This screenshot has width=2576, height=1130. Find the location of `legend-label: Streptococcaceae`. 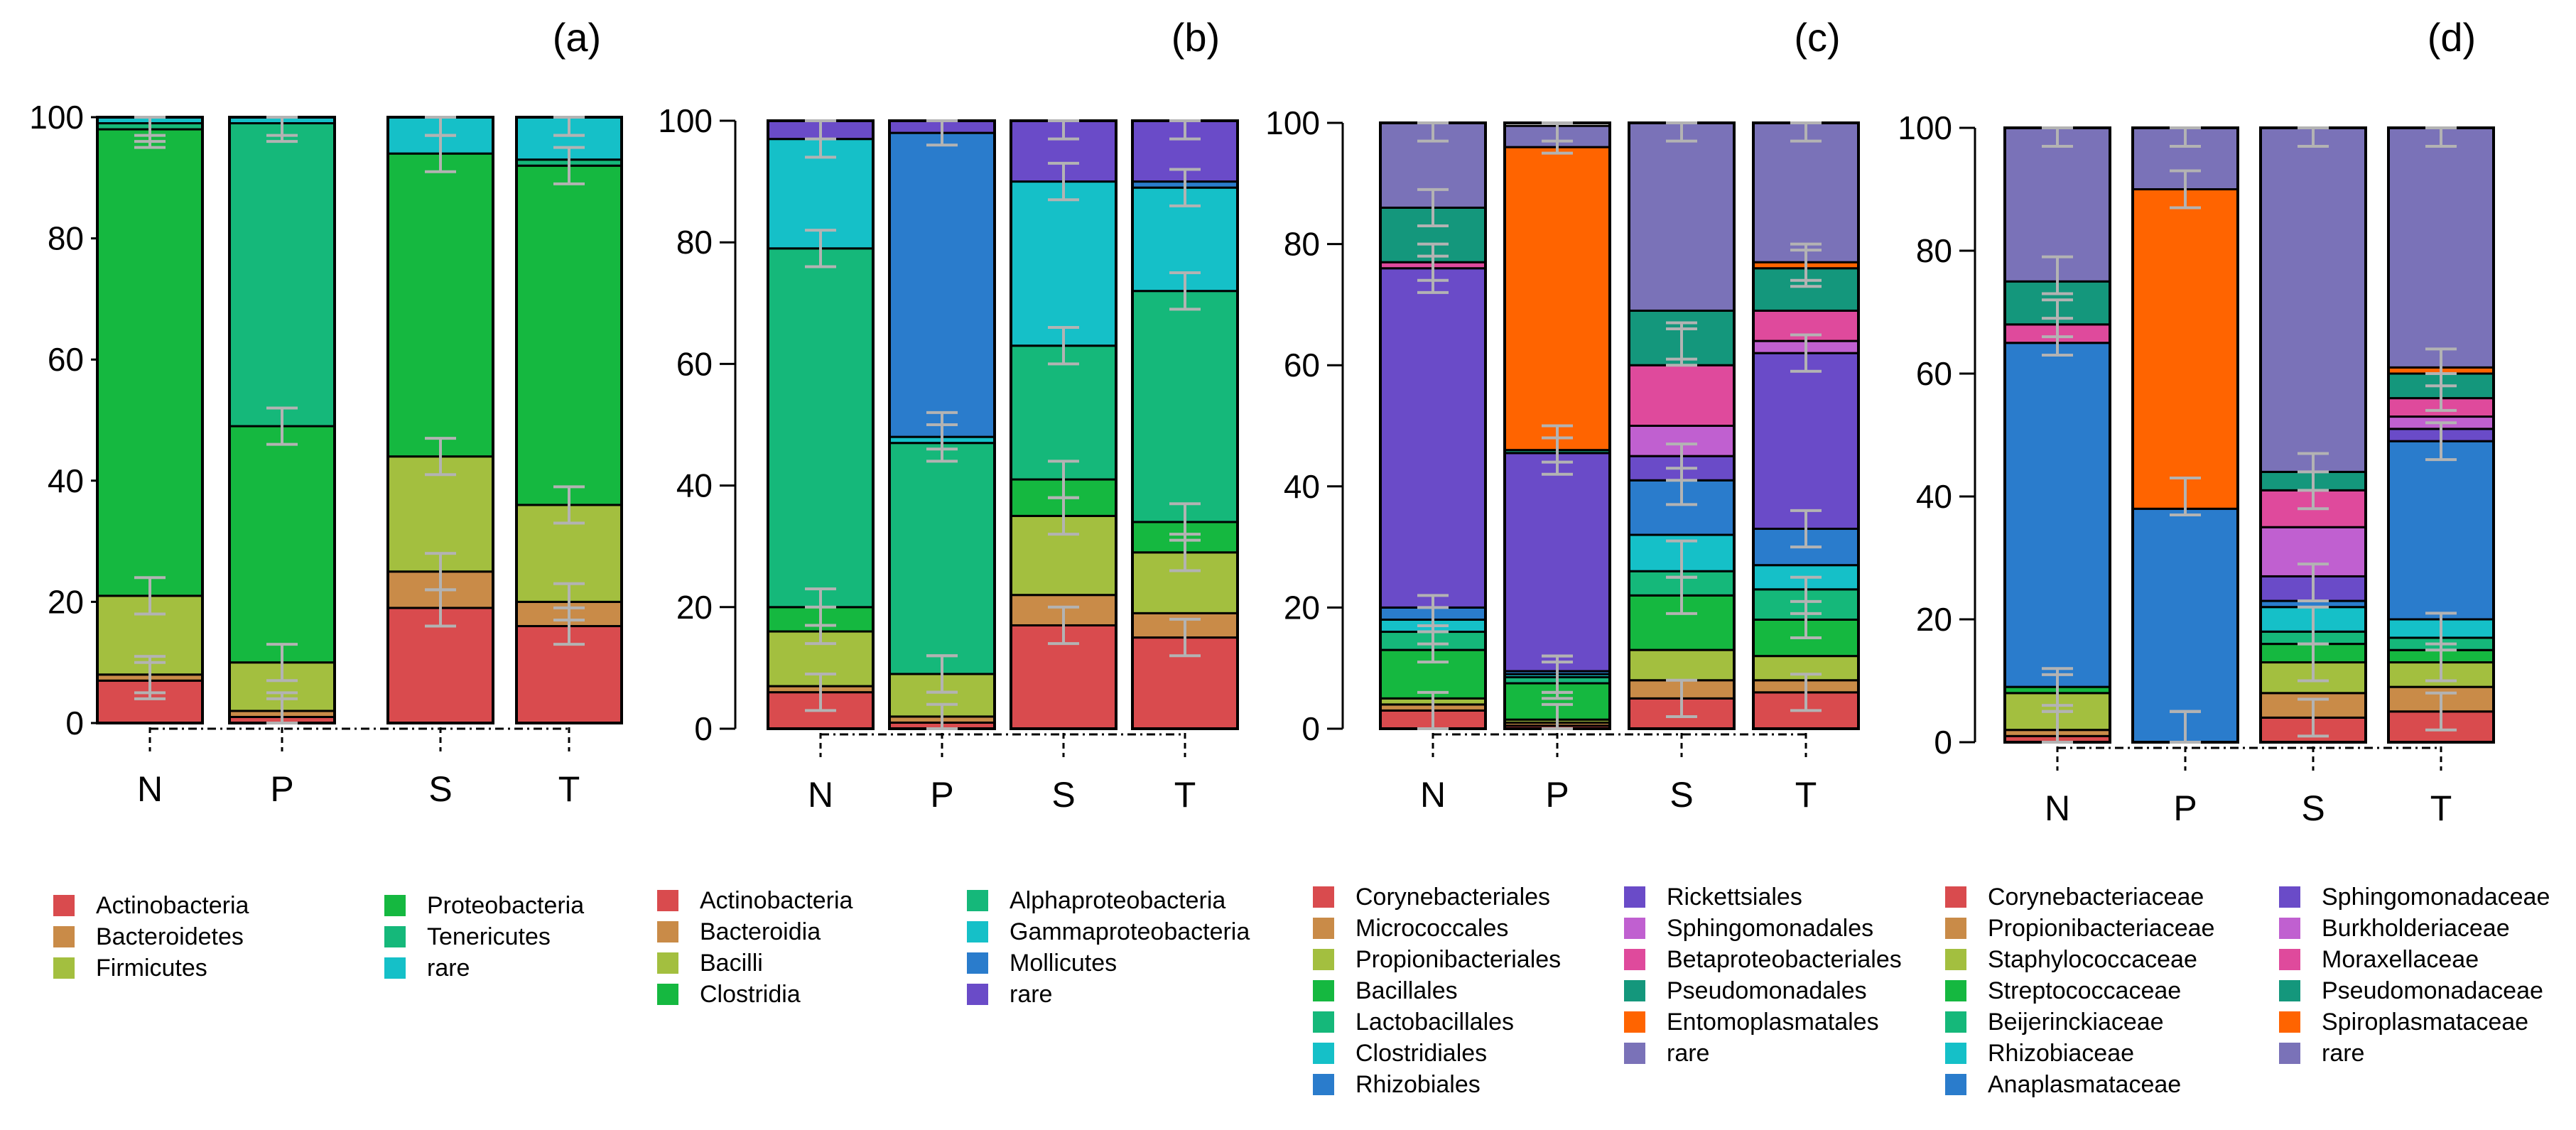

legend-label: Streptococcaceae is located at coordinates (2085, 990).